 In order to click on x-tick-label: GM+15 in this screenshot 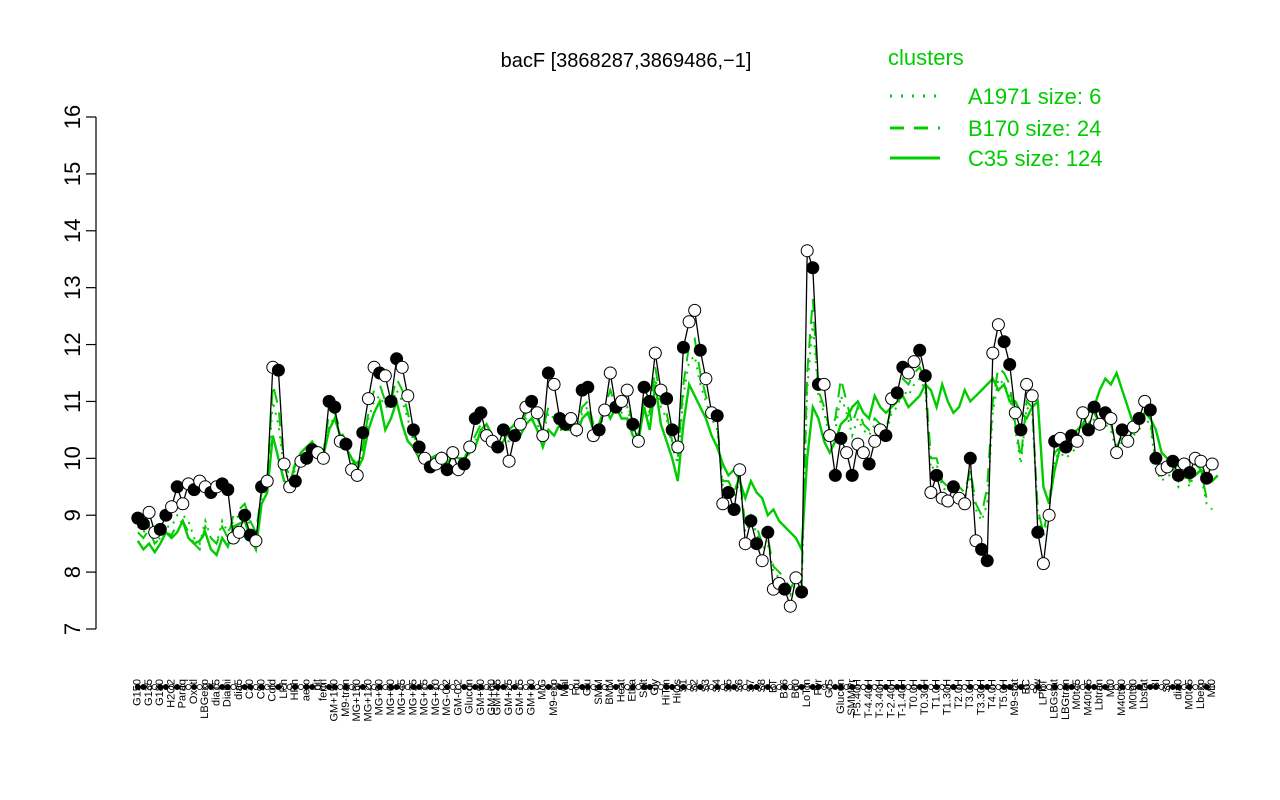, I will do `click(520, 697)`.